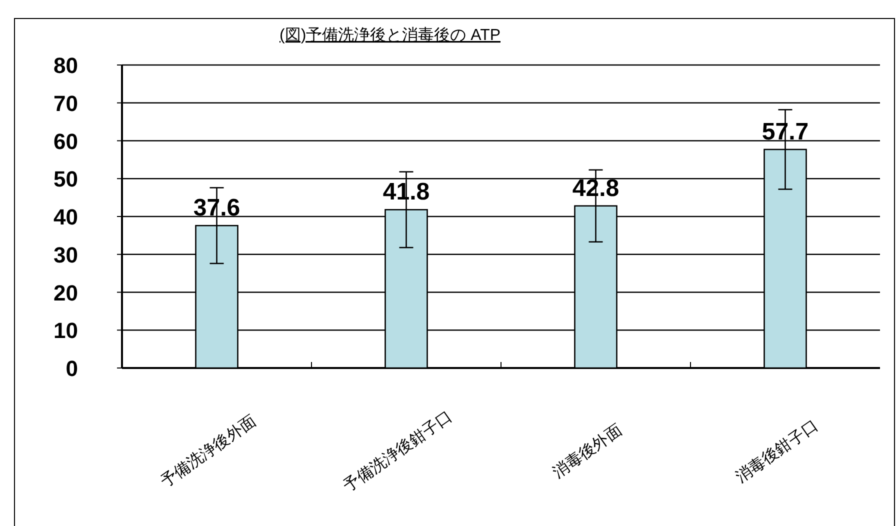  What do you see at coordinates (66, 141) in the screenshot?
I see `y-tick-label: 60` at bounding box center [66, 141].